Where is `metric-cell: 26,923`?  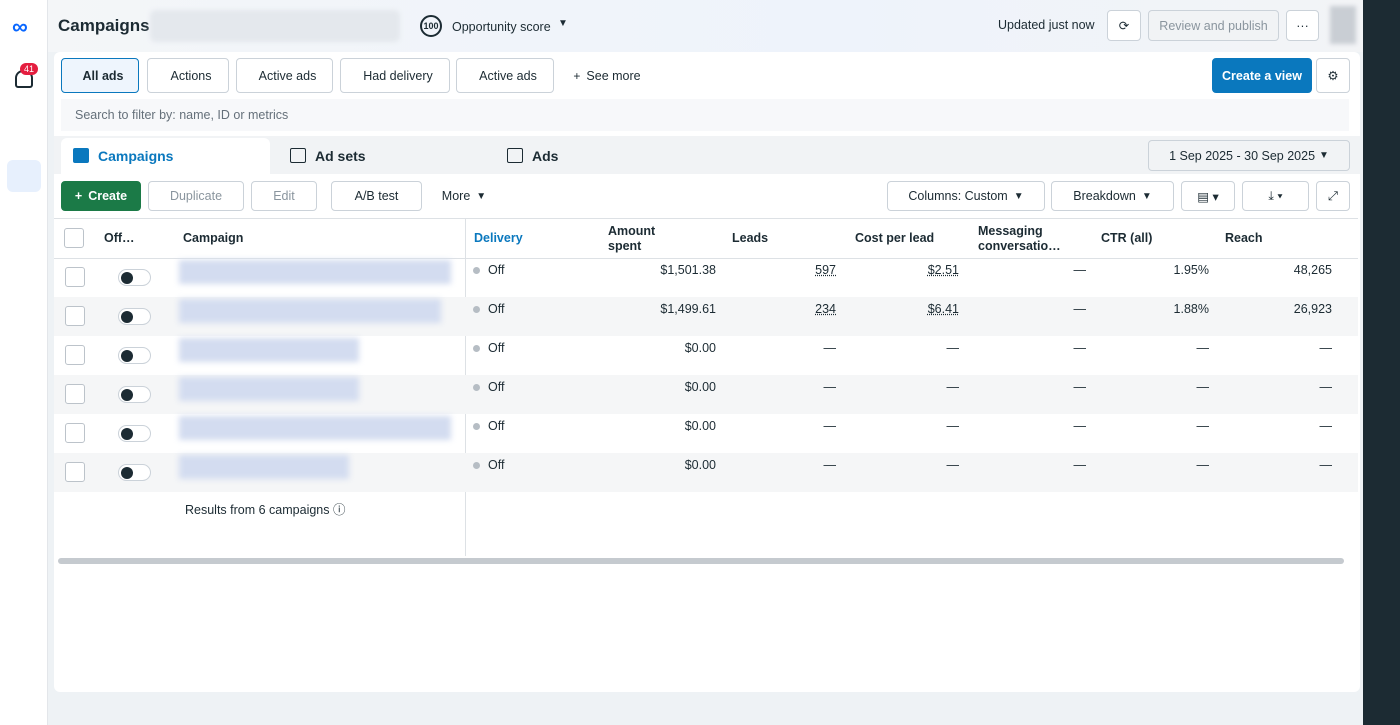 metric-cell: 26,923 is located at coordinates (1312, 309).